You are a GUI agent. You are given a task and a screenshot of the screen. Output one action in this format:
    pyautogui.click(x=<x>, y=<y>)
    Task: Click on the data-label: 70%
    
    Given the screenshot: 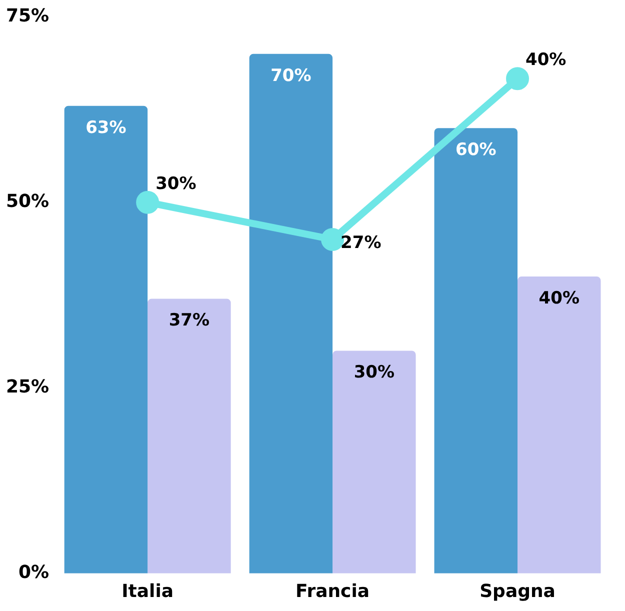 What is the action you would take?
    pyautogui.click(x=291, y=76)
    